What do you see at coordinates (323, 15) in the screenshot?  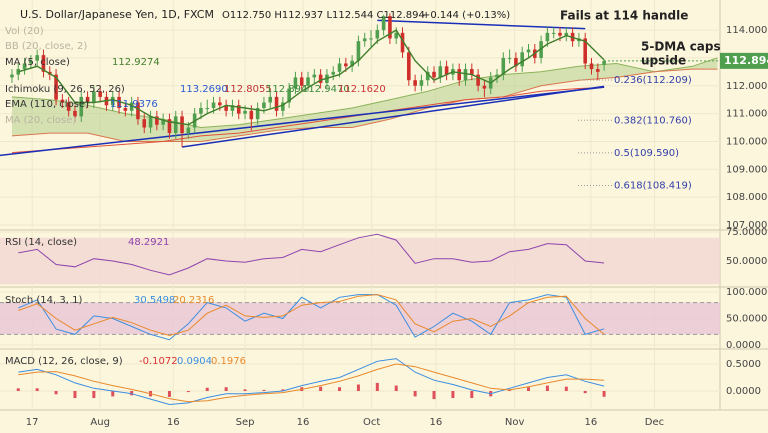 I see `ohlc-readout: O112.750 H112.937 L112.544 C112.894` at bounding box center [323, 15].